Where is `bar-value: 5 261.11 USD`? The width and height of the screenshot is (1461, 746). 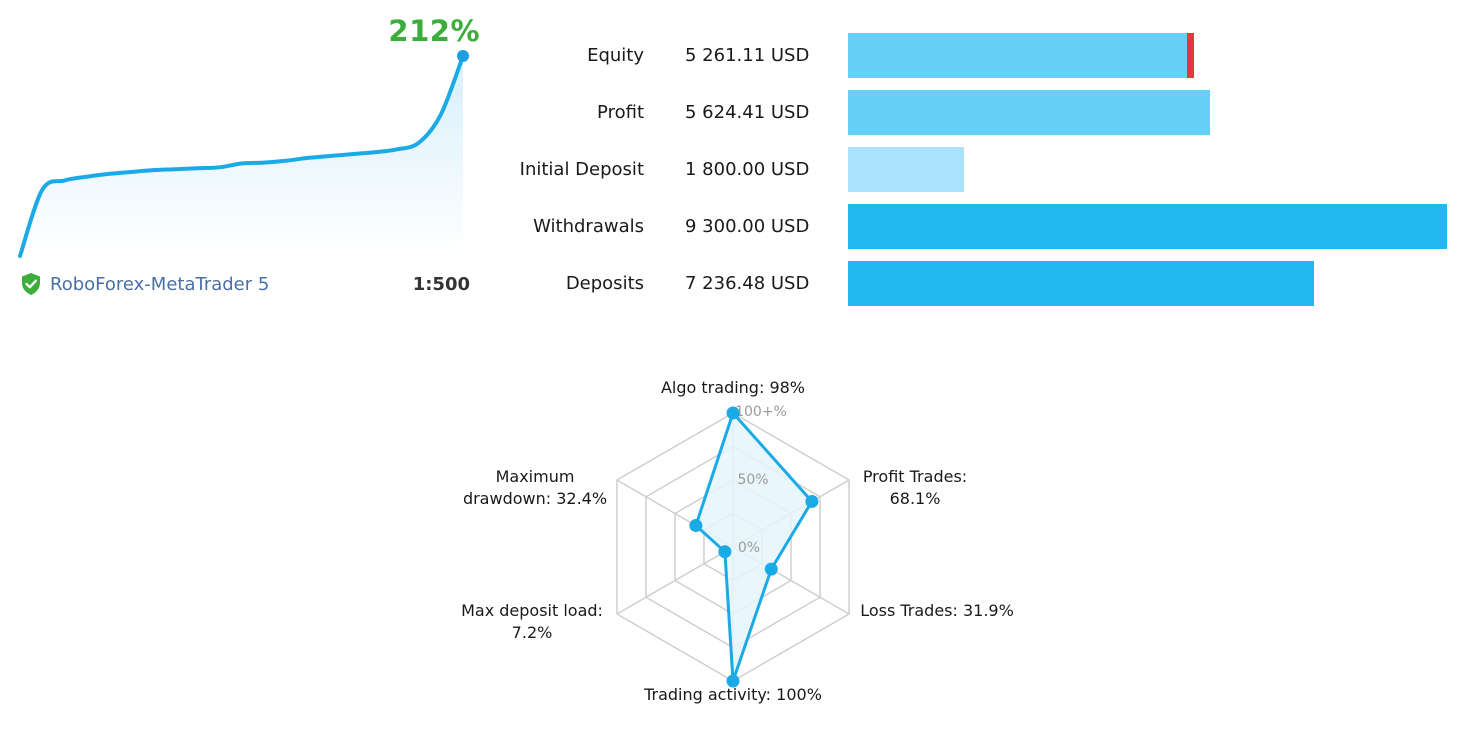
bar-value: 5 261.11 USD is located at coordinates (747, 55).